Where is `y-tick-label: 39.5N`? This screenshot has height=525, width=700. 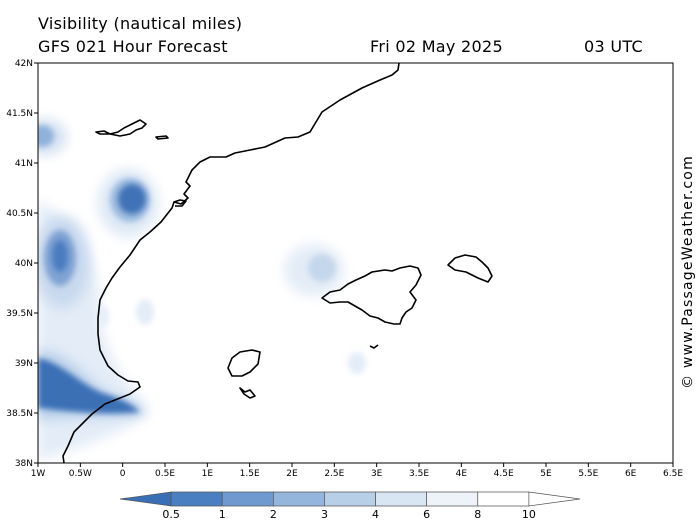
y-tick-label: 39.5N is located at coordinates (19, 314).